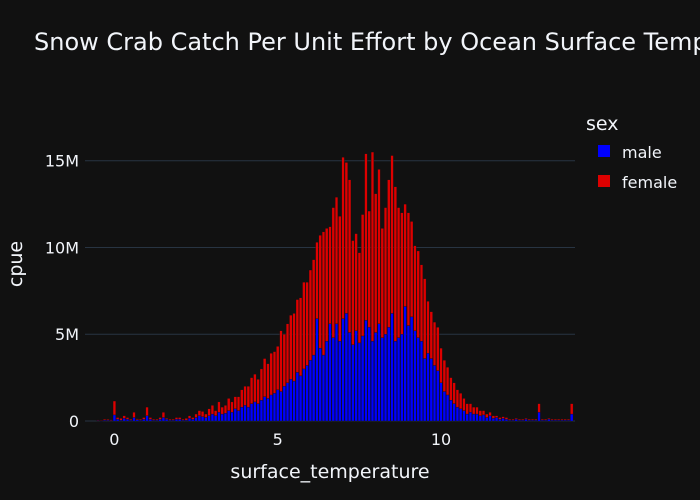 Image resolution: width=700 pixels, height=500 pixels. I want to click on legend-item-female: female, so click(637, 182).